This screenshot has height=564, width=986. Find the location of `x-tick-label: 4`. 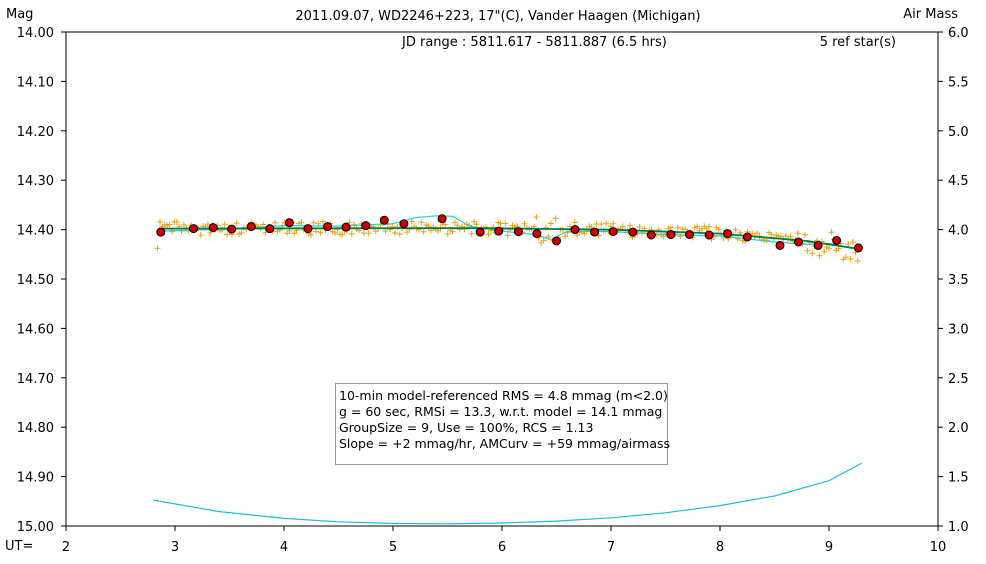

x-tick-label: 4 is located at coordinates (284, 547).